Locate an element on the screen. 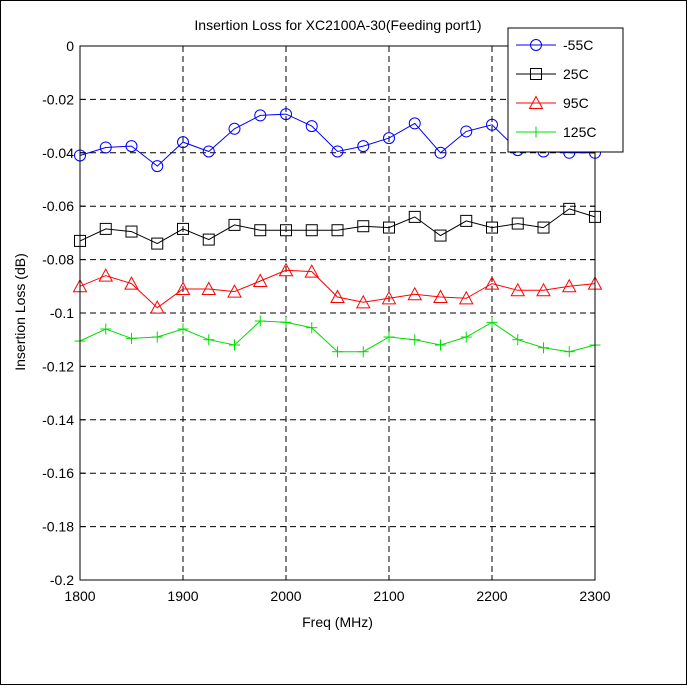 The image size is (690, 688). x-axis-label: Freq (MHz) is located at coordinates (337, 622).